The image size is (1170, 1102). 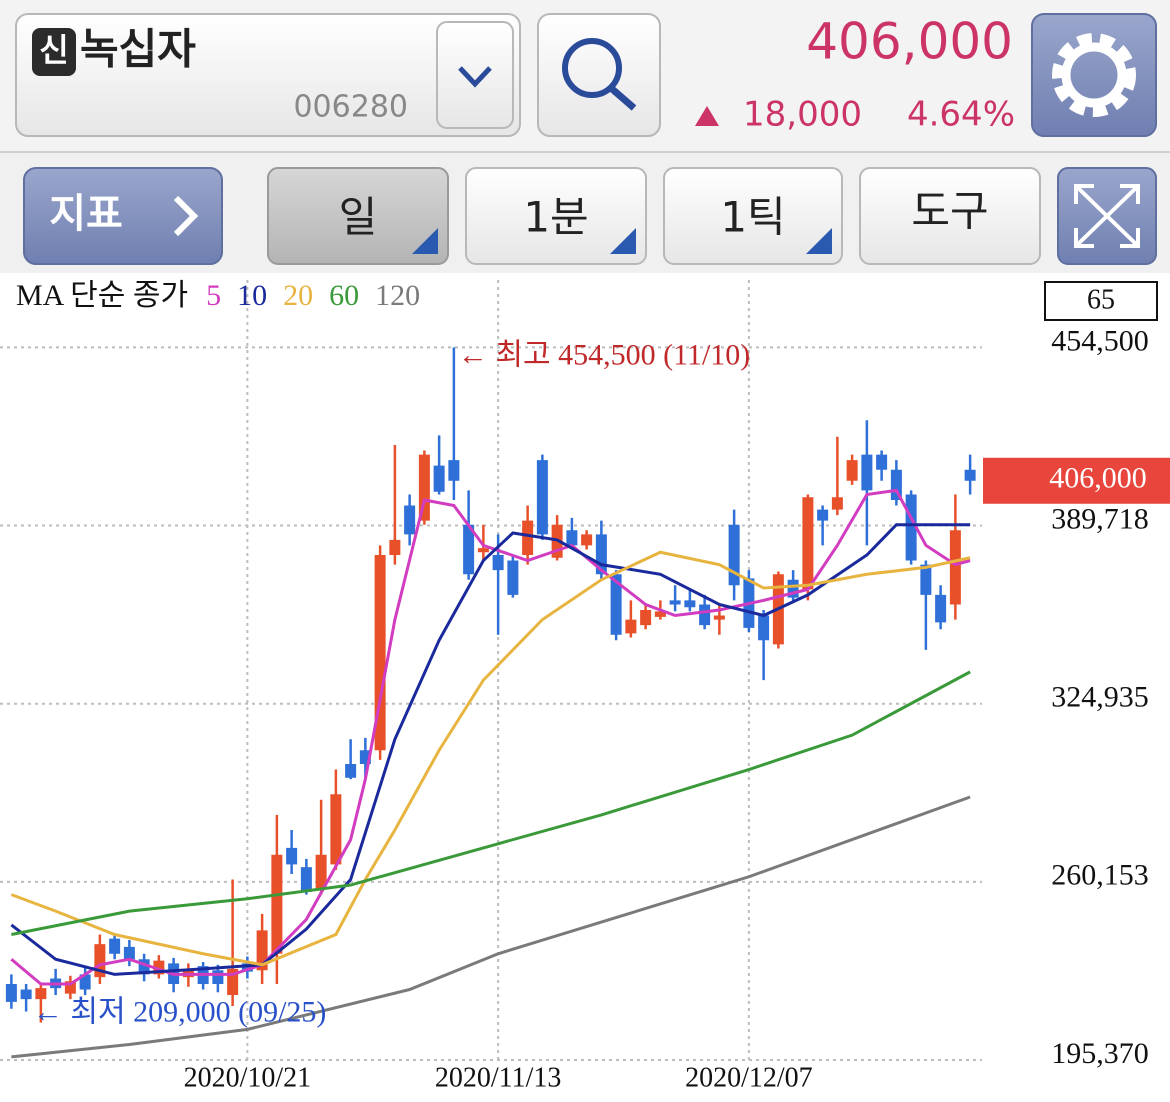 I want to click on chevron-icon, so click(x=475, y=77).